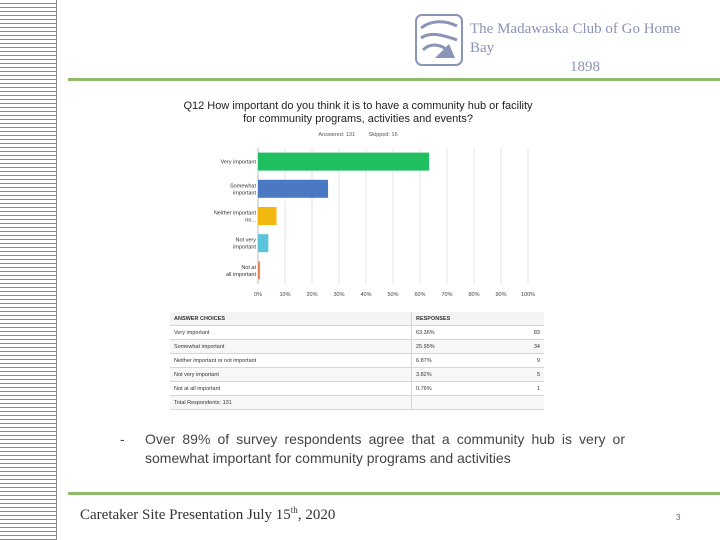  I want to click on survey-meta: Answered: 131 Skipped: 16, so click(358, 135).